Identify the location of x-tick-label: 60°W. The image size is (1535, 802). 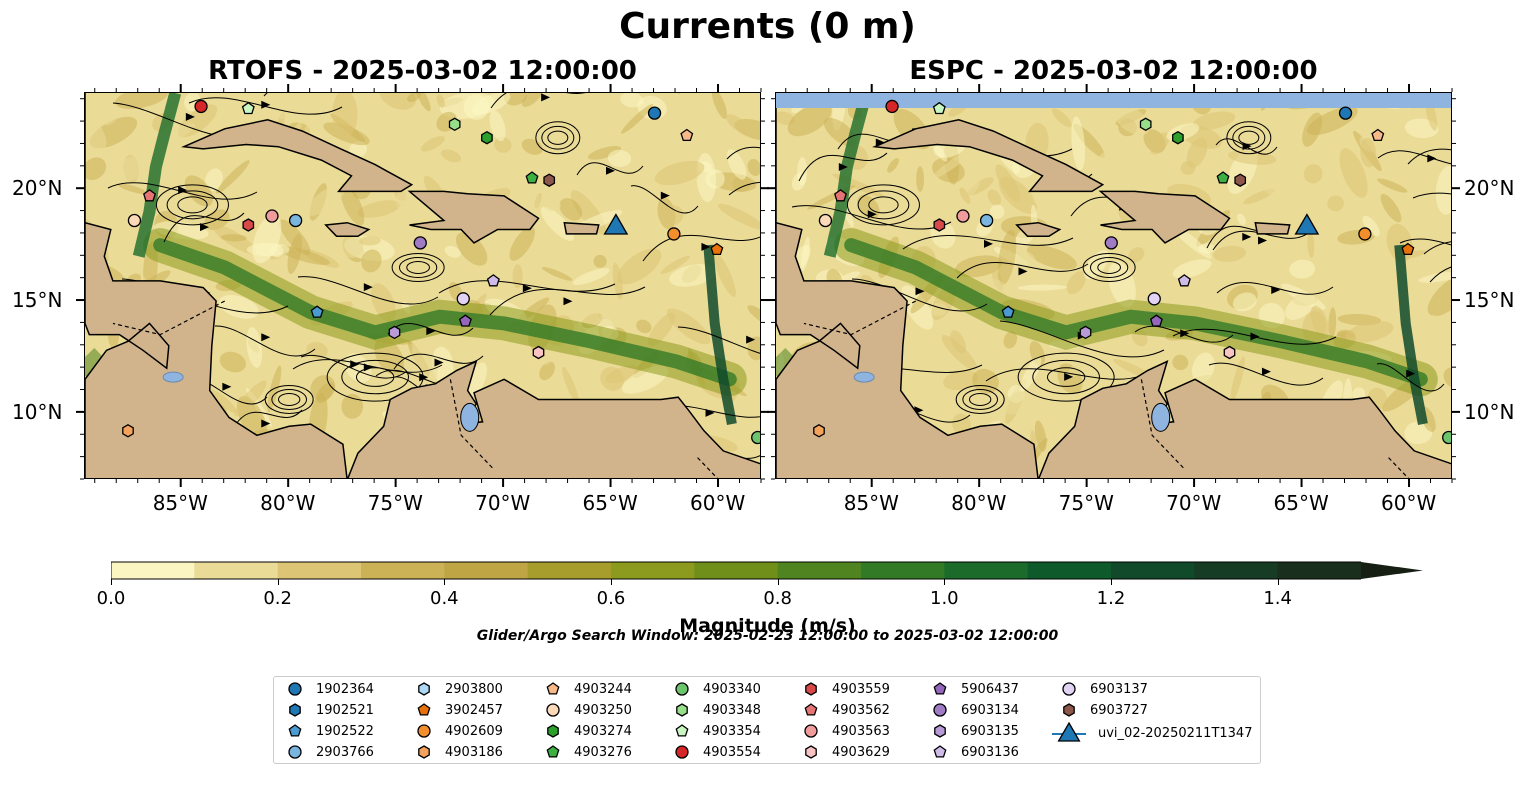
(718, 503).